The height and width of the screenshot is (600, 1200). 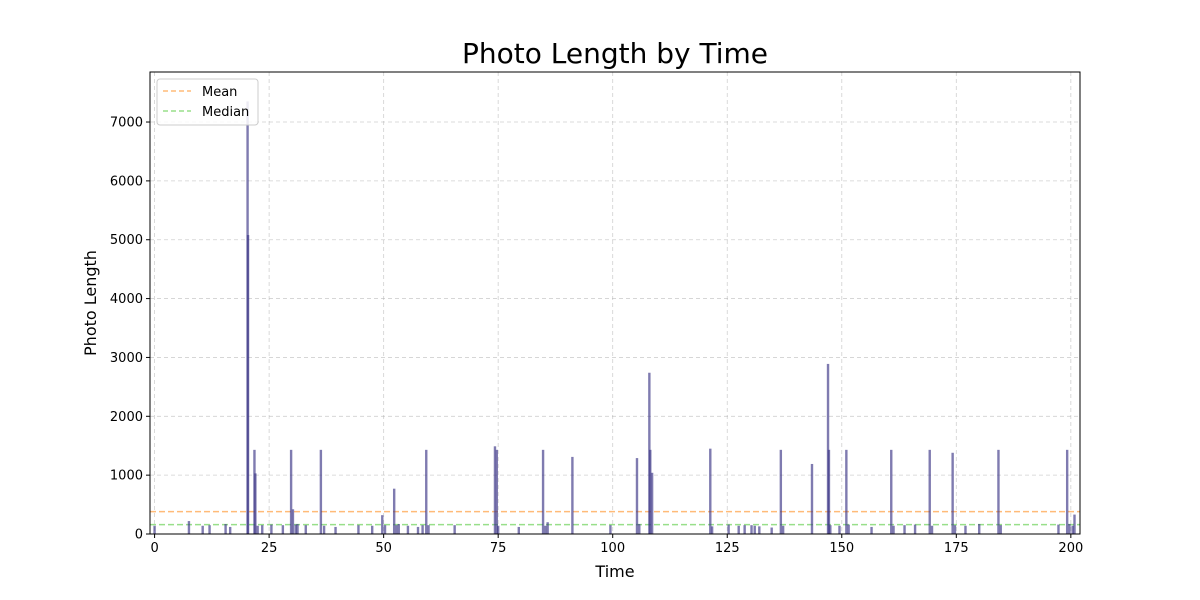 I want to click on reference-lines, so click(x=615, y=518).